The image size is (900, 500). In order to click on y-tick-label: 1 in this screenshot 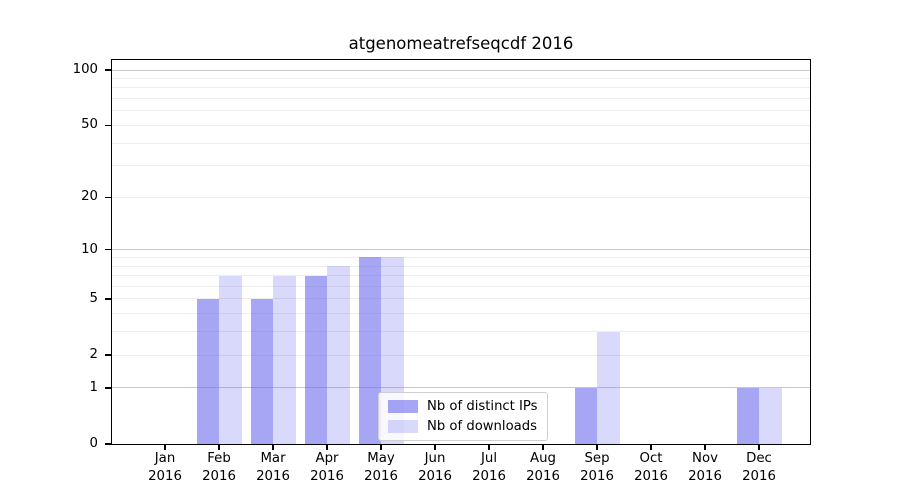, I will do `click(93, 387)`.